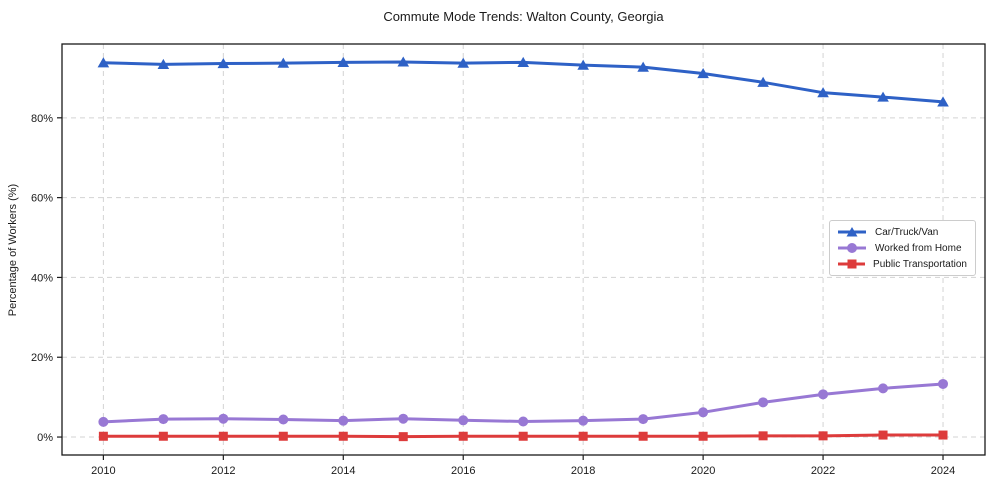  I want to click on x-tick-label: 2016, so click(463, 471).